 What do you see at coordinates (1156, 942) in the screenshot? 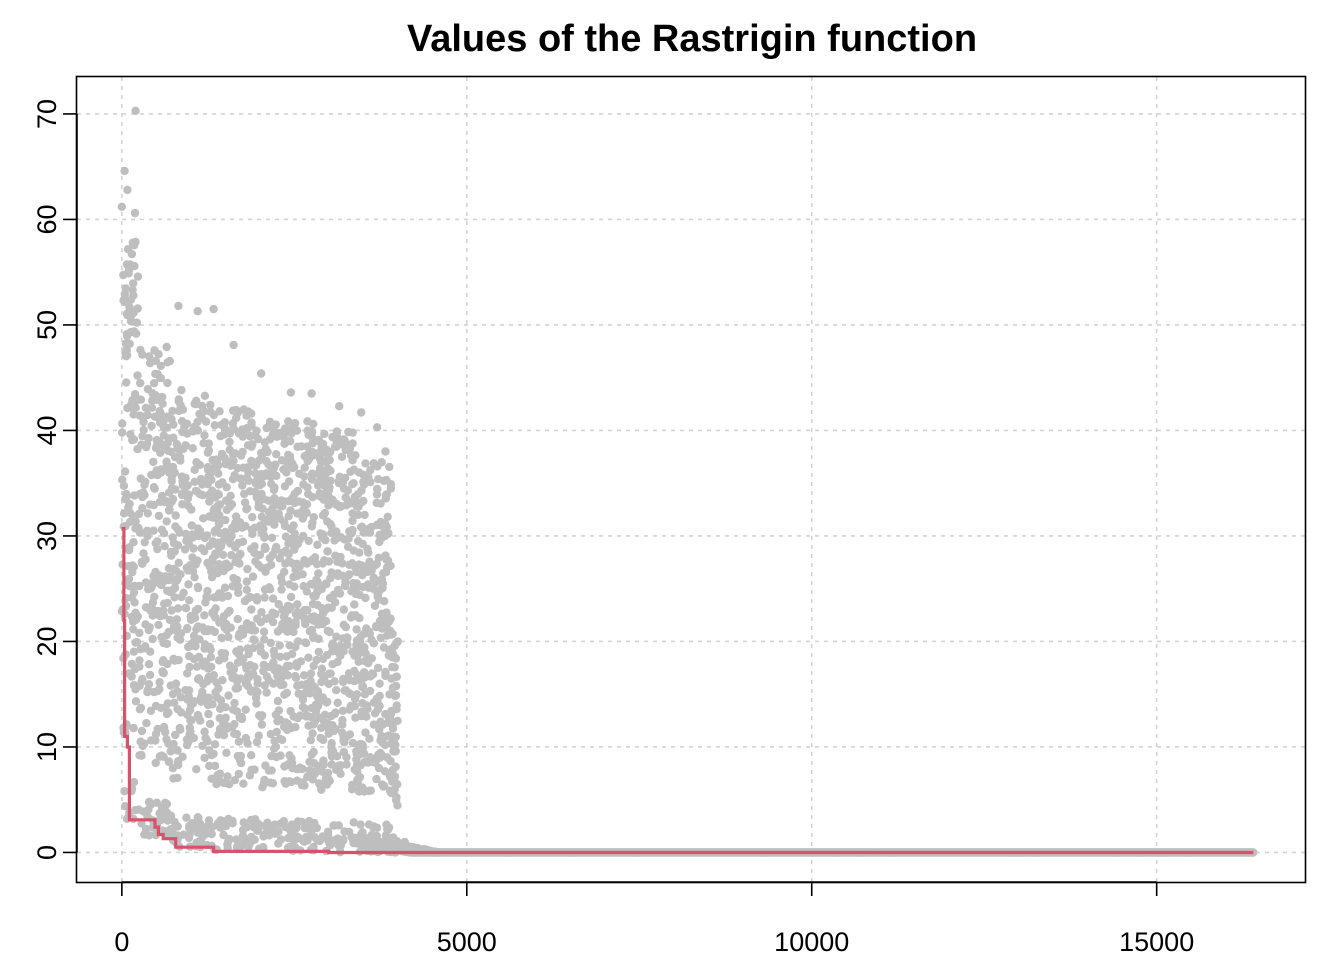
I see `x-tick-label: 15000` at bounding box center [1156, 942].